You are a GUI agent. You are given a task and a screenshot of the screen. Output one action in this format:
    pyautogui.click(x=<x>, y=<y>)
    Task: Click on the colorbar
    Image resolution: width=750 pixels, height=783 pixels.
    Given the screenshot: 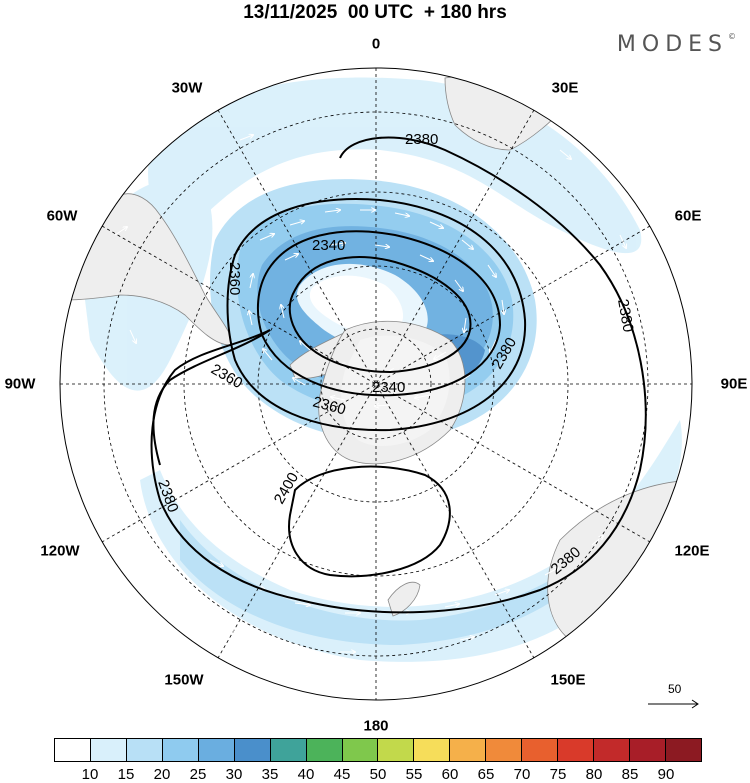 What is the action you would take?
    pyautogui.click(x=378, y=750)
    